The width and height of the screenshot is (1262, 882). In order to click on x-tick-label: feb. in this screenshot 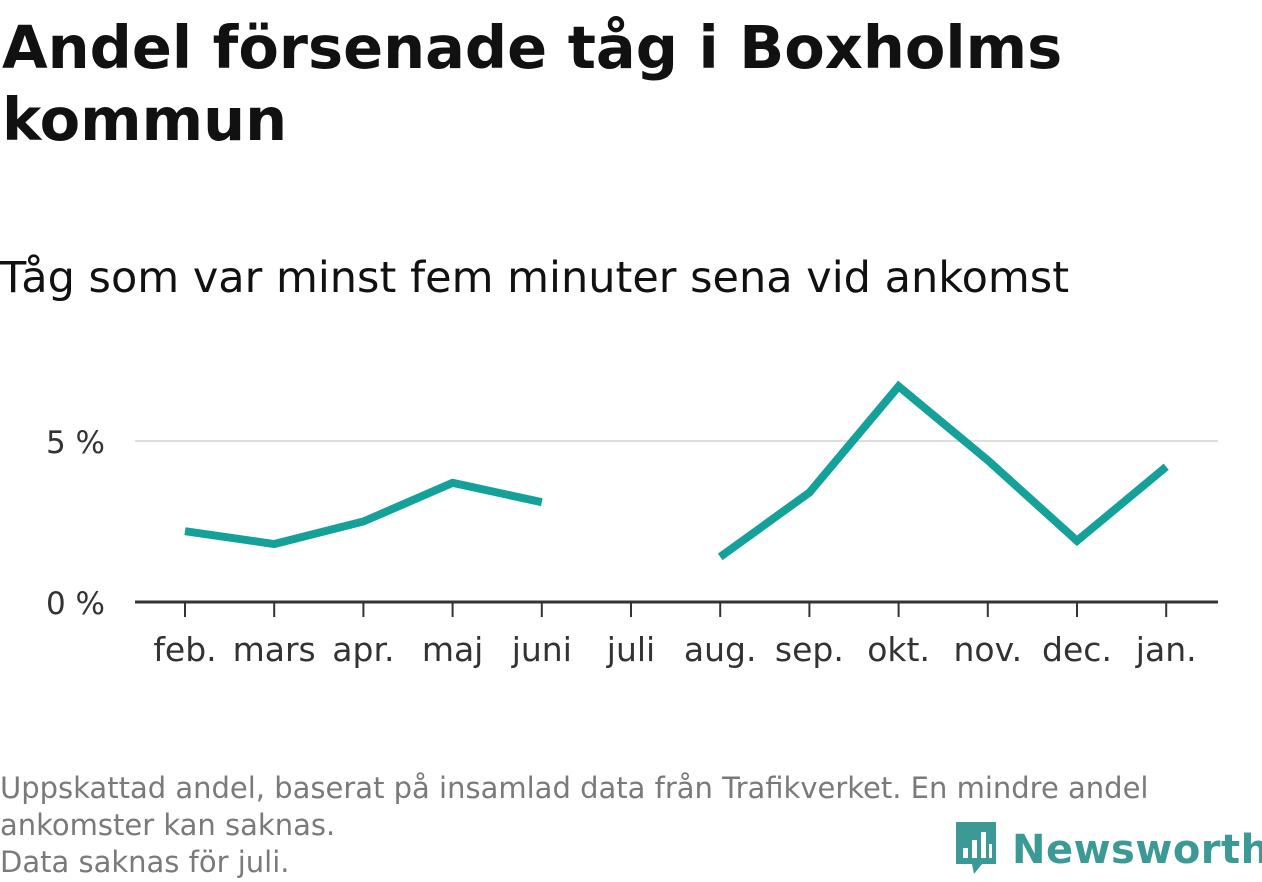, I will do `click(184, 649)`.